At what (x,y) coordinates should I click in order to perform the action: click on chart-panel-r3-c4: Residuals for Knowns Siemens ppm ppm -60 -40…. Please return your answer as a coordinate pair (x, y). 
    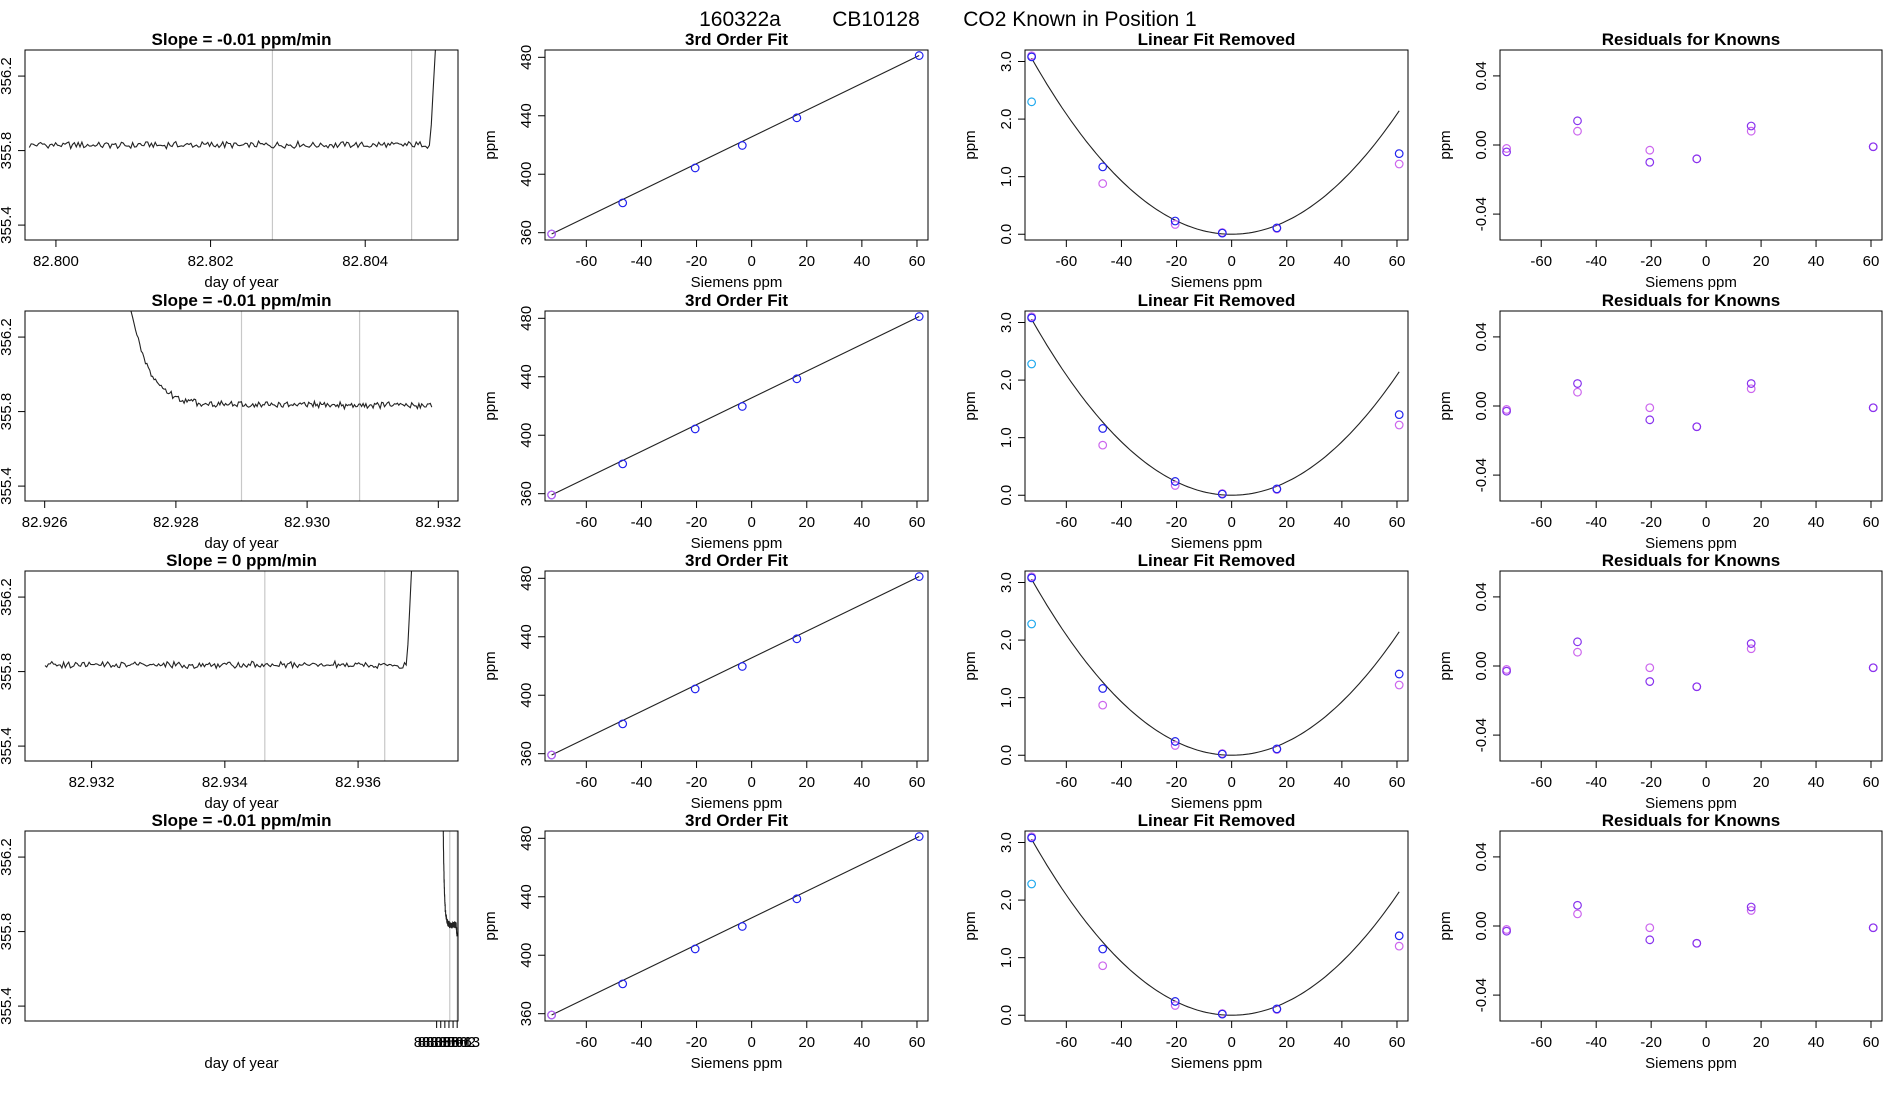
    Looking at the image, I should click on (1660, 681).